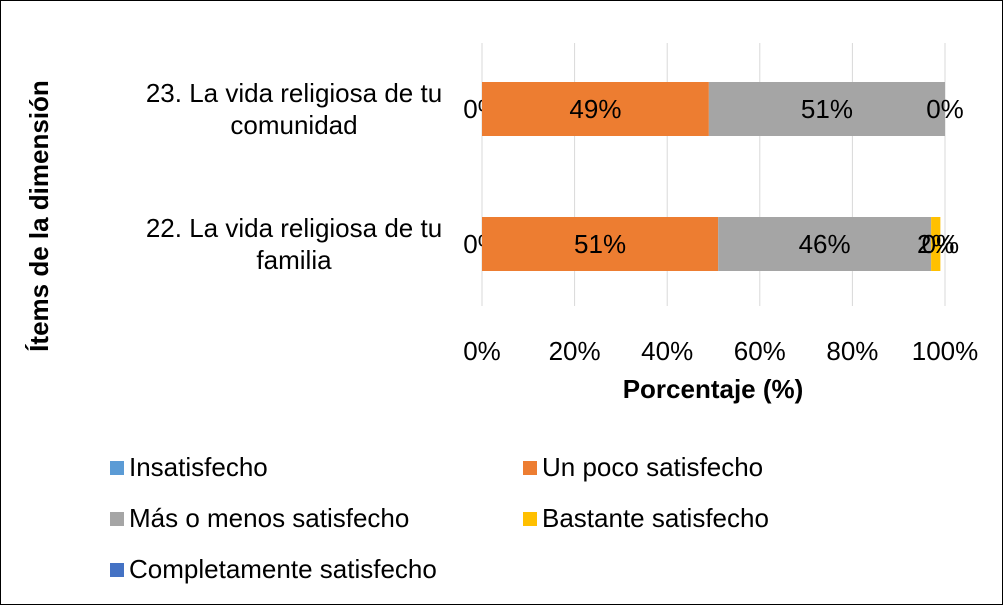 This screenshot has height=605, width=1003. What do you see at coordinates (294, 109) in the screenshot?
I see `y-tick-label: 23. La vida religiosa de tu comunidad` at bounding box center [294, 109].